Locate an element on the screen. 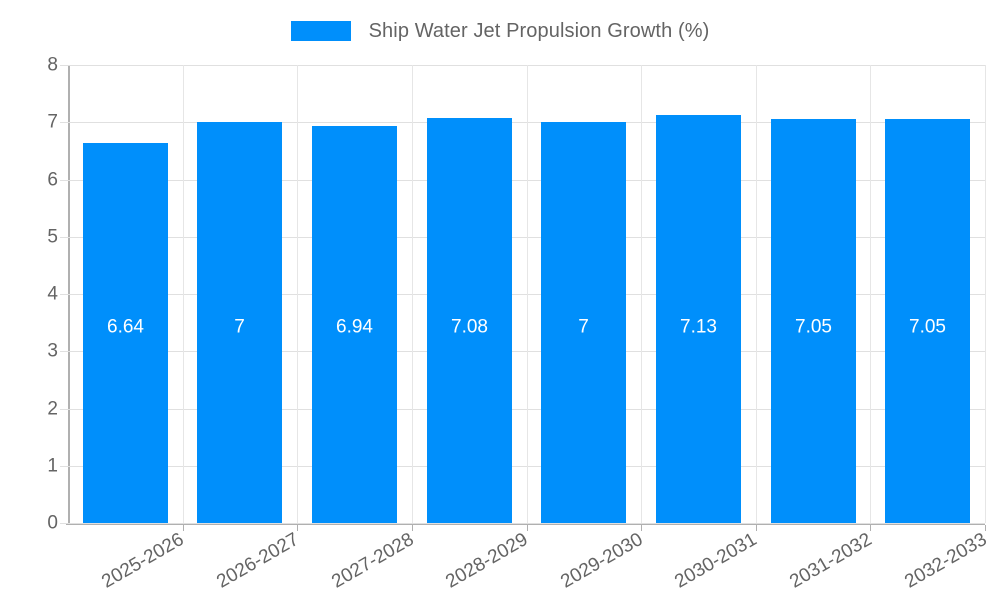 This screenshot has width=1000, height=600. y-axis-tick-label: 4 is located at coordinates (52, 294).